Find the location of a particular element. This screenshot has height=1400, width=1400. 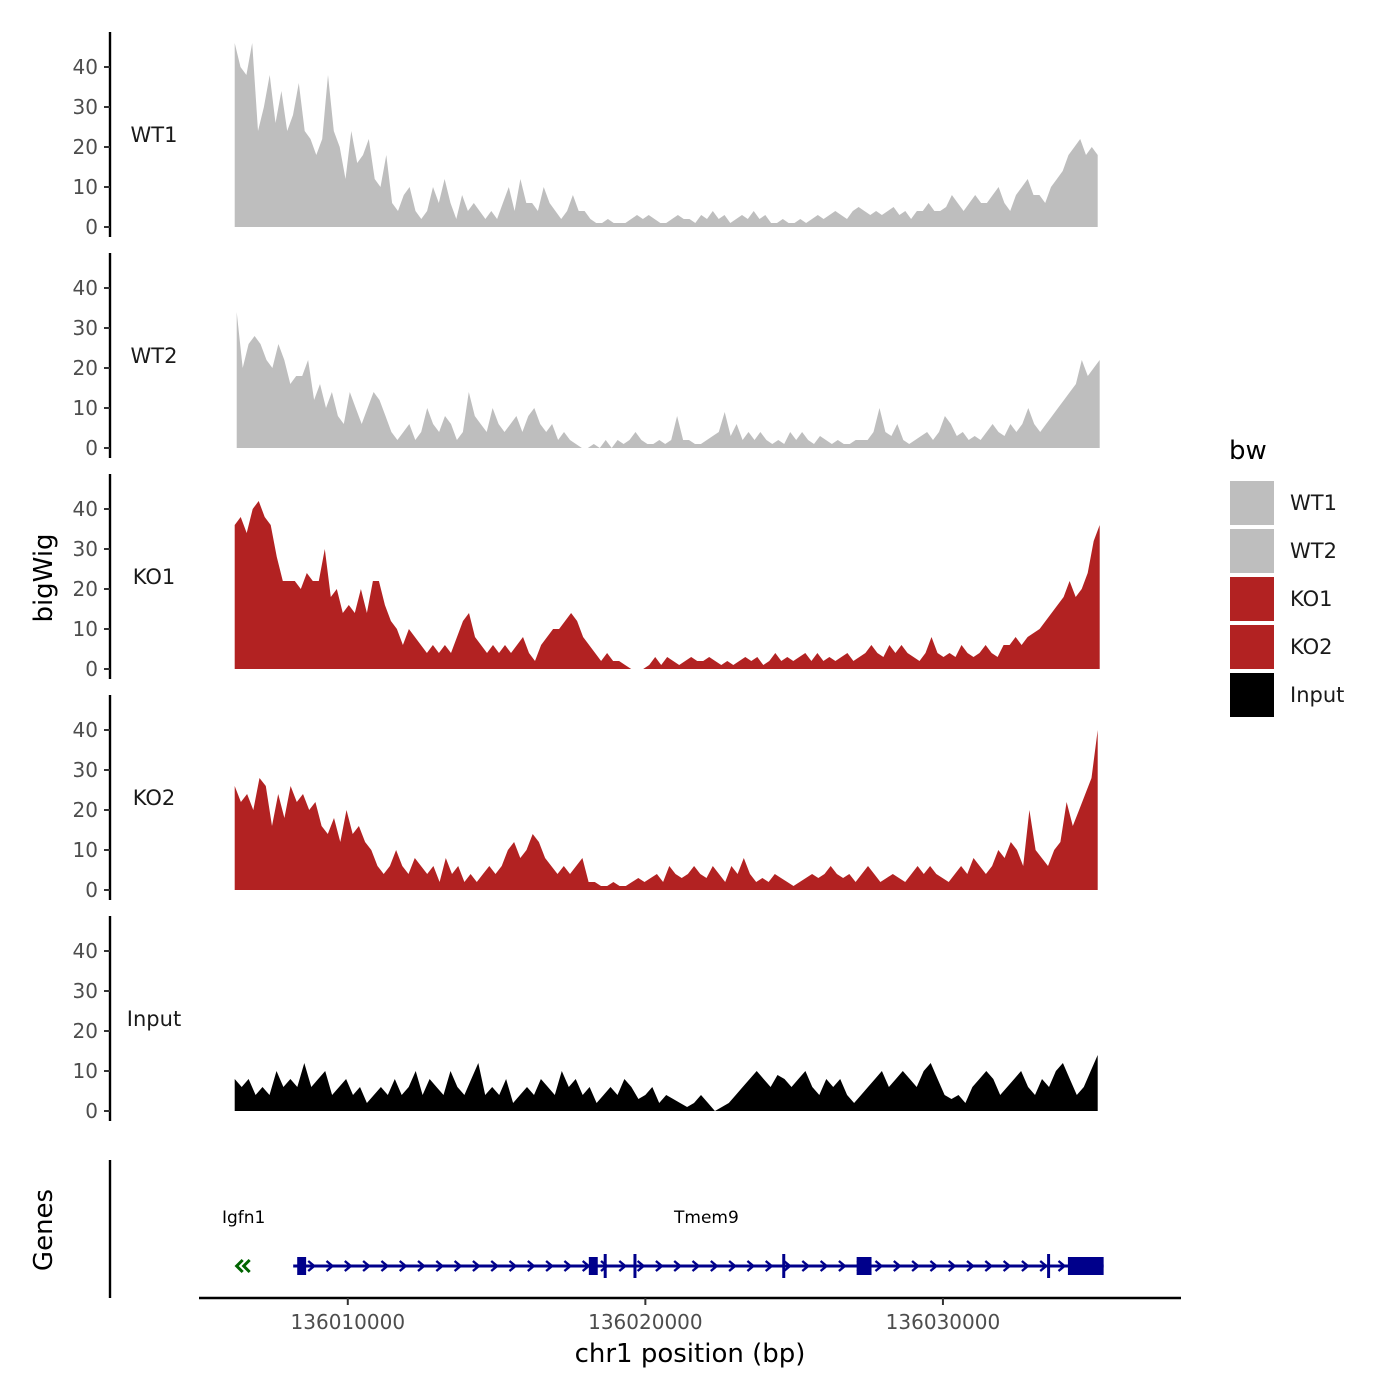

legend-label-ko1: KO1 is located at coordinates (1311, 599).